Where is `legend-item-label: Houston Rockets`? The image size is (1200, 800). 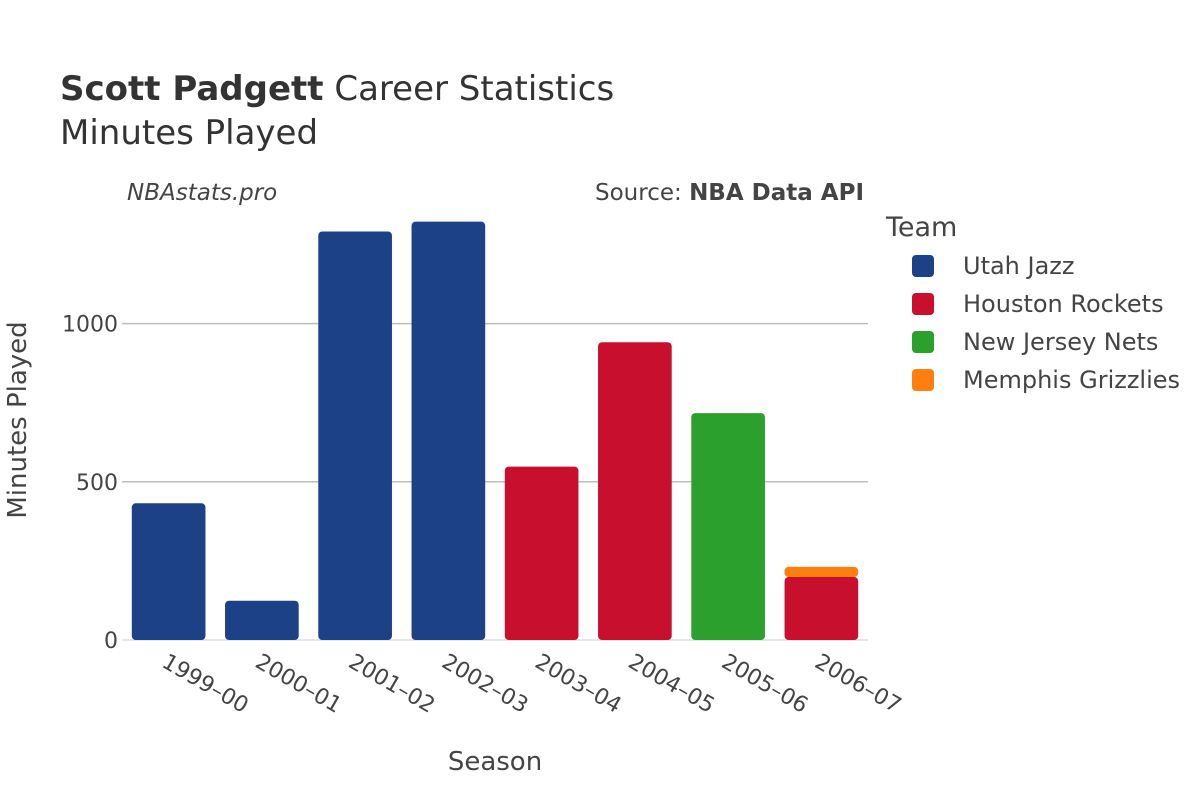
legend-item-label: Houston Rockets is located at coordinates (1063, 304).